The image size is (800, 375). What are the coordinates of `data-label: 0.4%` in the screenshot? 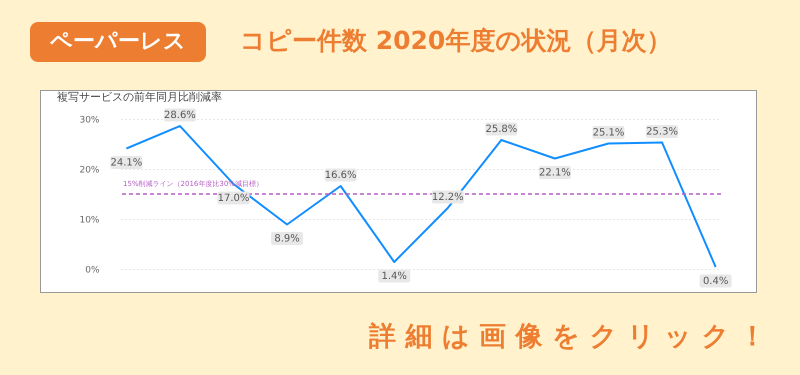 It's located at (715, 281).